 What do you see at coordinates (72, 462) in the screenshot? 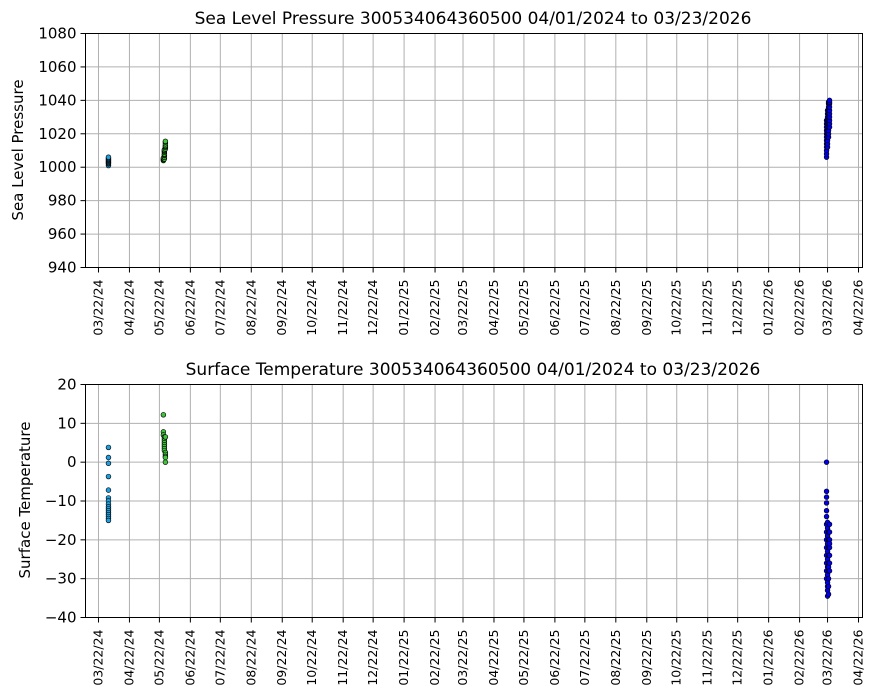
I see `y-tick-label: 0` at bounding box center [72, 462].